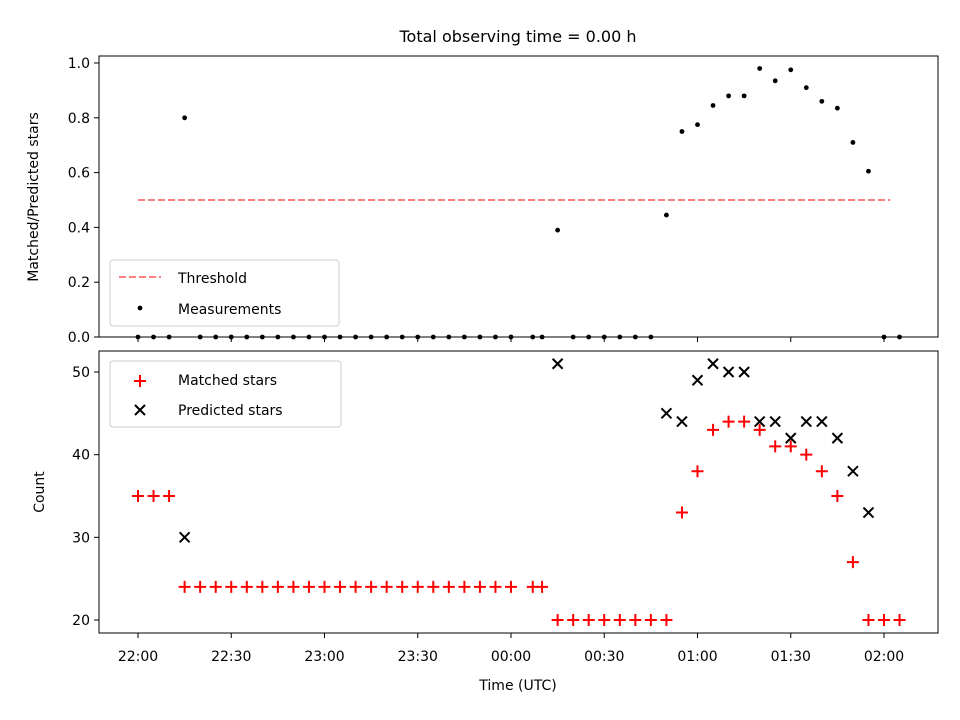 The height and width of the screenshot is (720, 960). I want to click on bottom-legend: Matched stars Predicted stars, so click(225, 394).